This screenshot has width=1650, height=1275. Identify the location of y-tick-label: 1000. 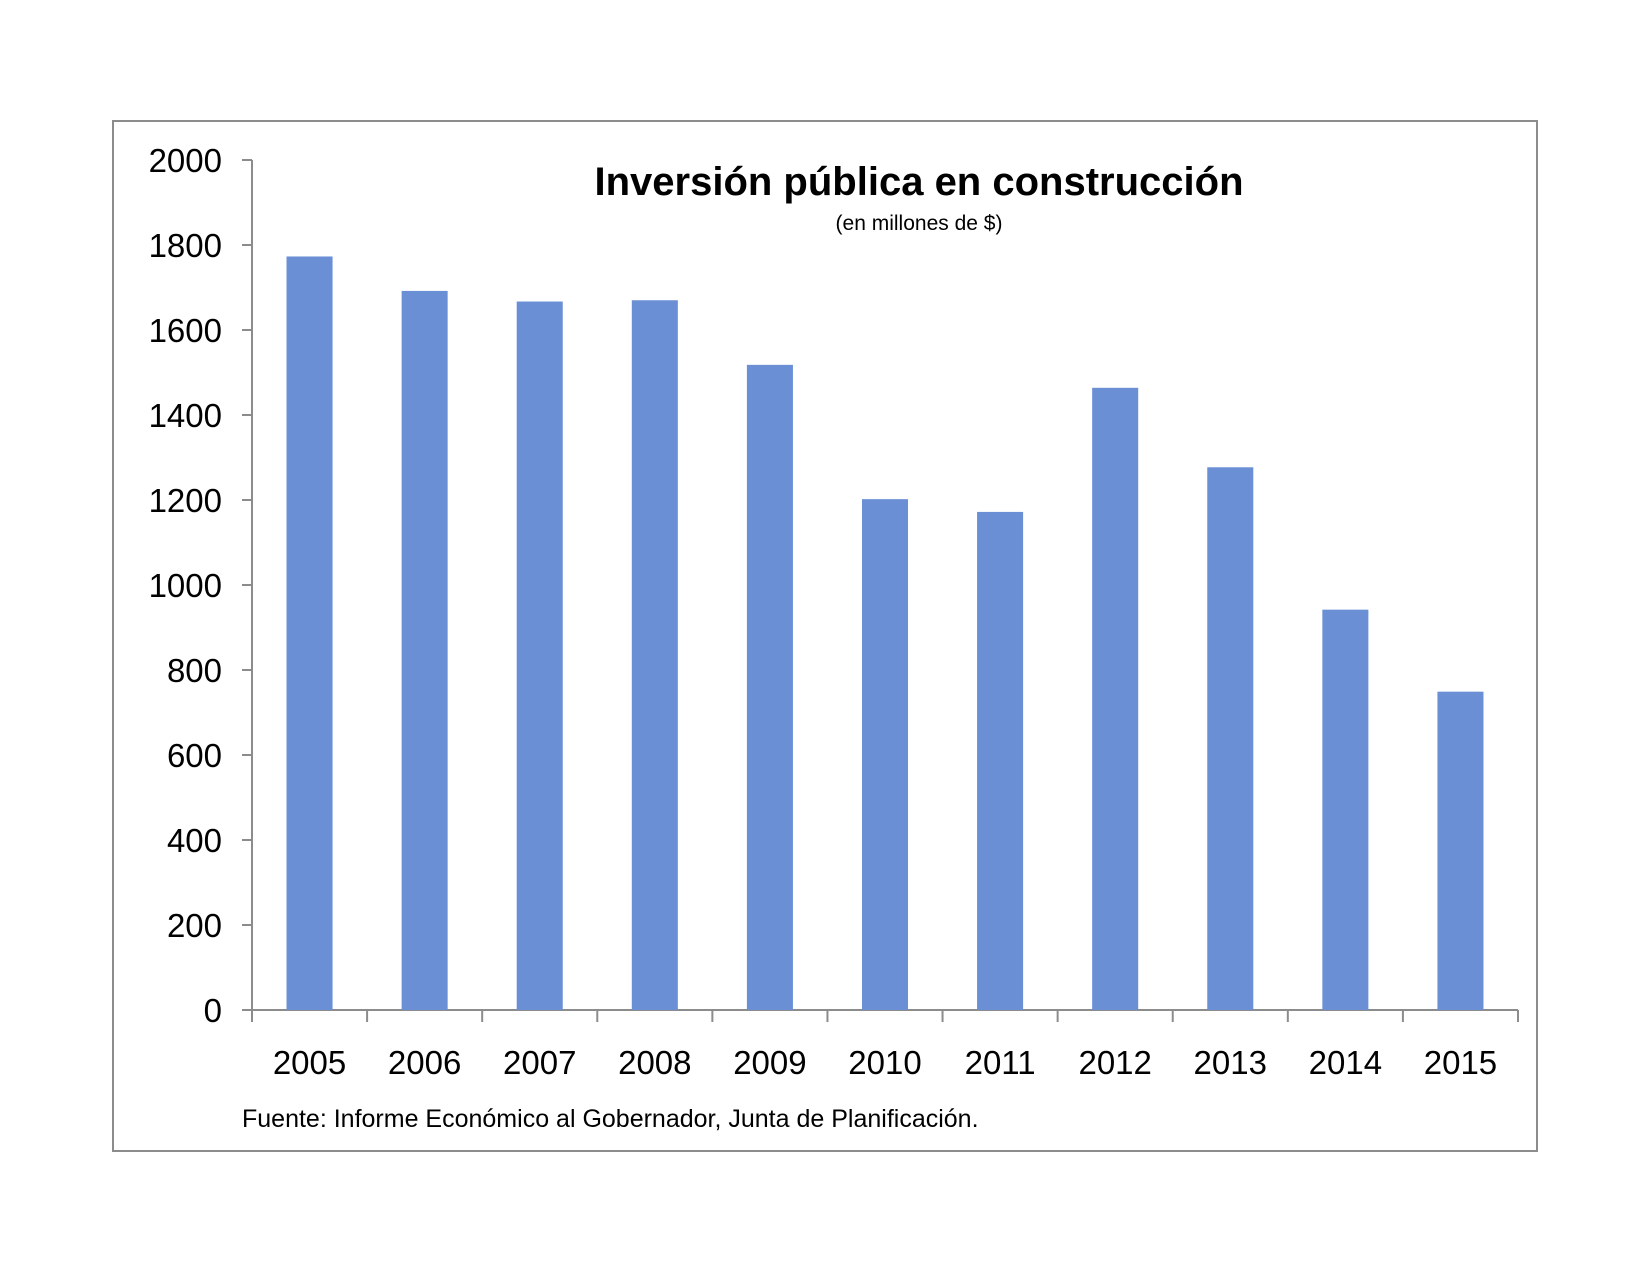
(185, 585).